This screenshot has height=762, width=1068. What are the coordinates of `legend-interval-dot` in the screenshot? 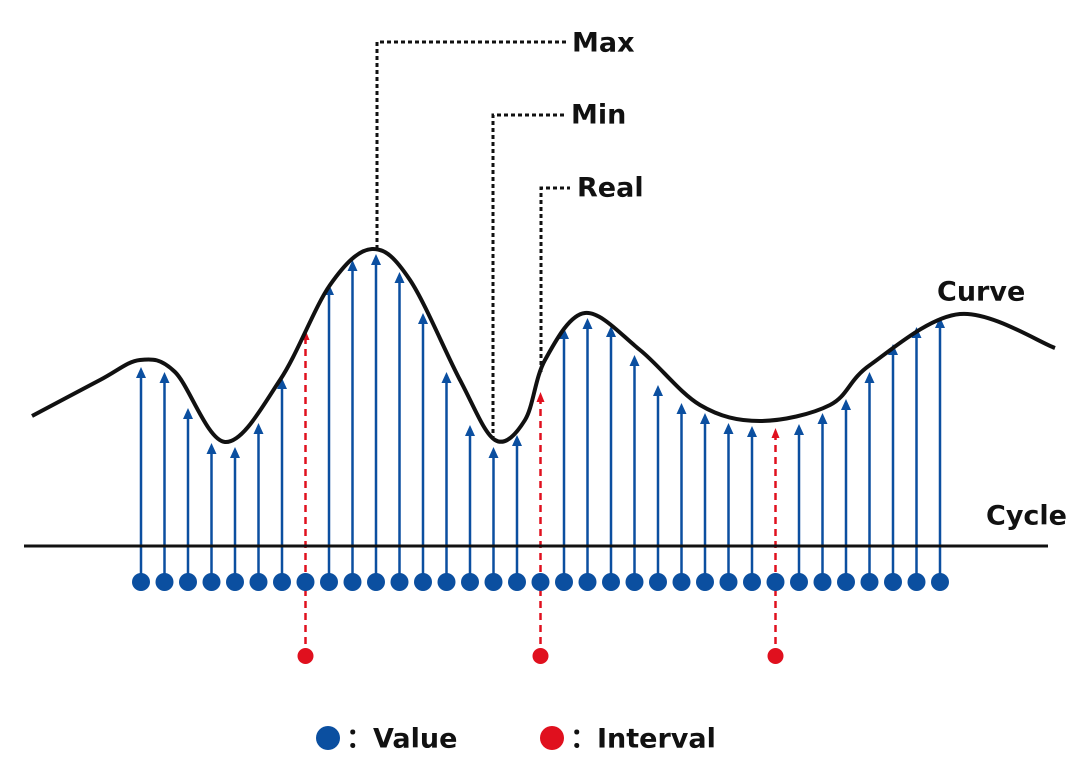 It's located at (552, 738).